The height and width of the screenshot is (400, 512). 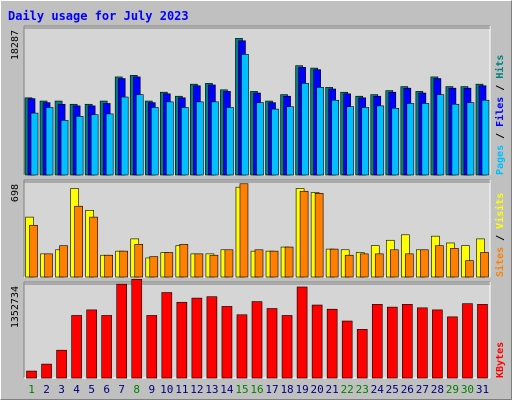 What do you see at coordinates (196, 389) in the screenshot?
I see `x-tick-label-day-12: 12` at bounding box center [196, 389].